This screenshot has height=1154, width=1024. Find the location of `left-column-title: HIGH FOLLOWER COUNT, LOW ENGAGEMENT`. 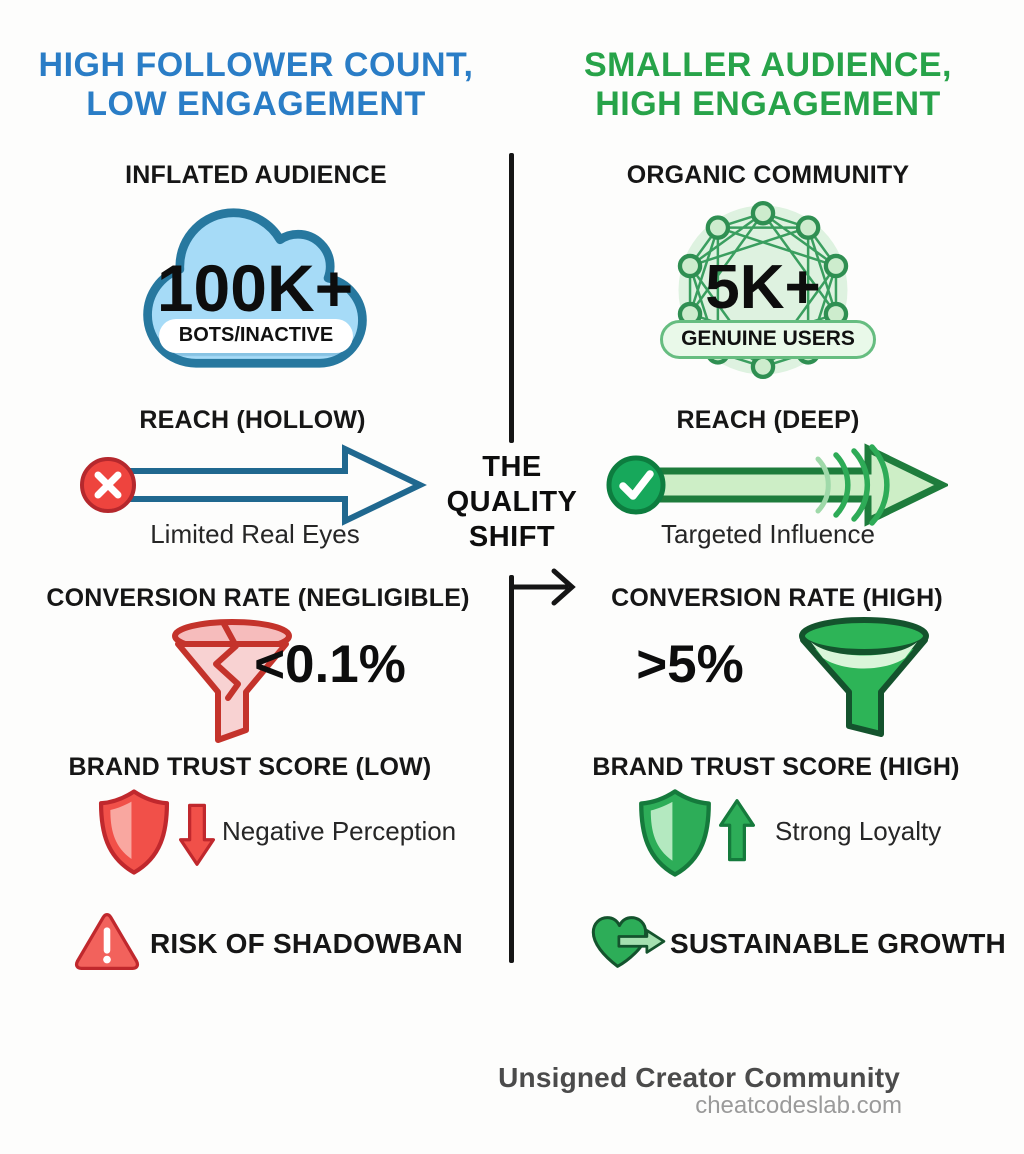

left-column-title: HIGH FOLLOWER COUNT, LOW ENGAGEMENT is located at coordinates (256, 85).